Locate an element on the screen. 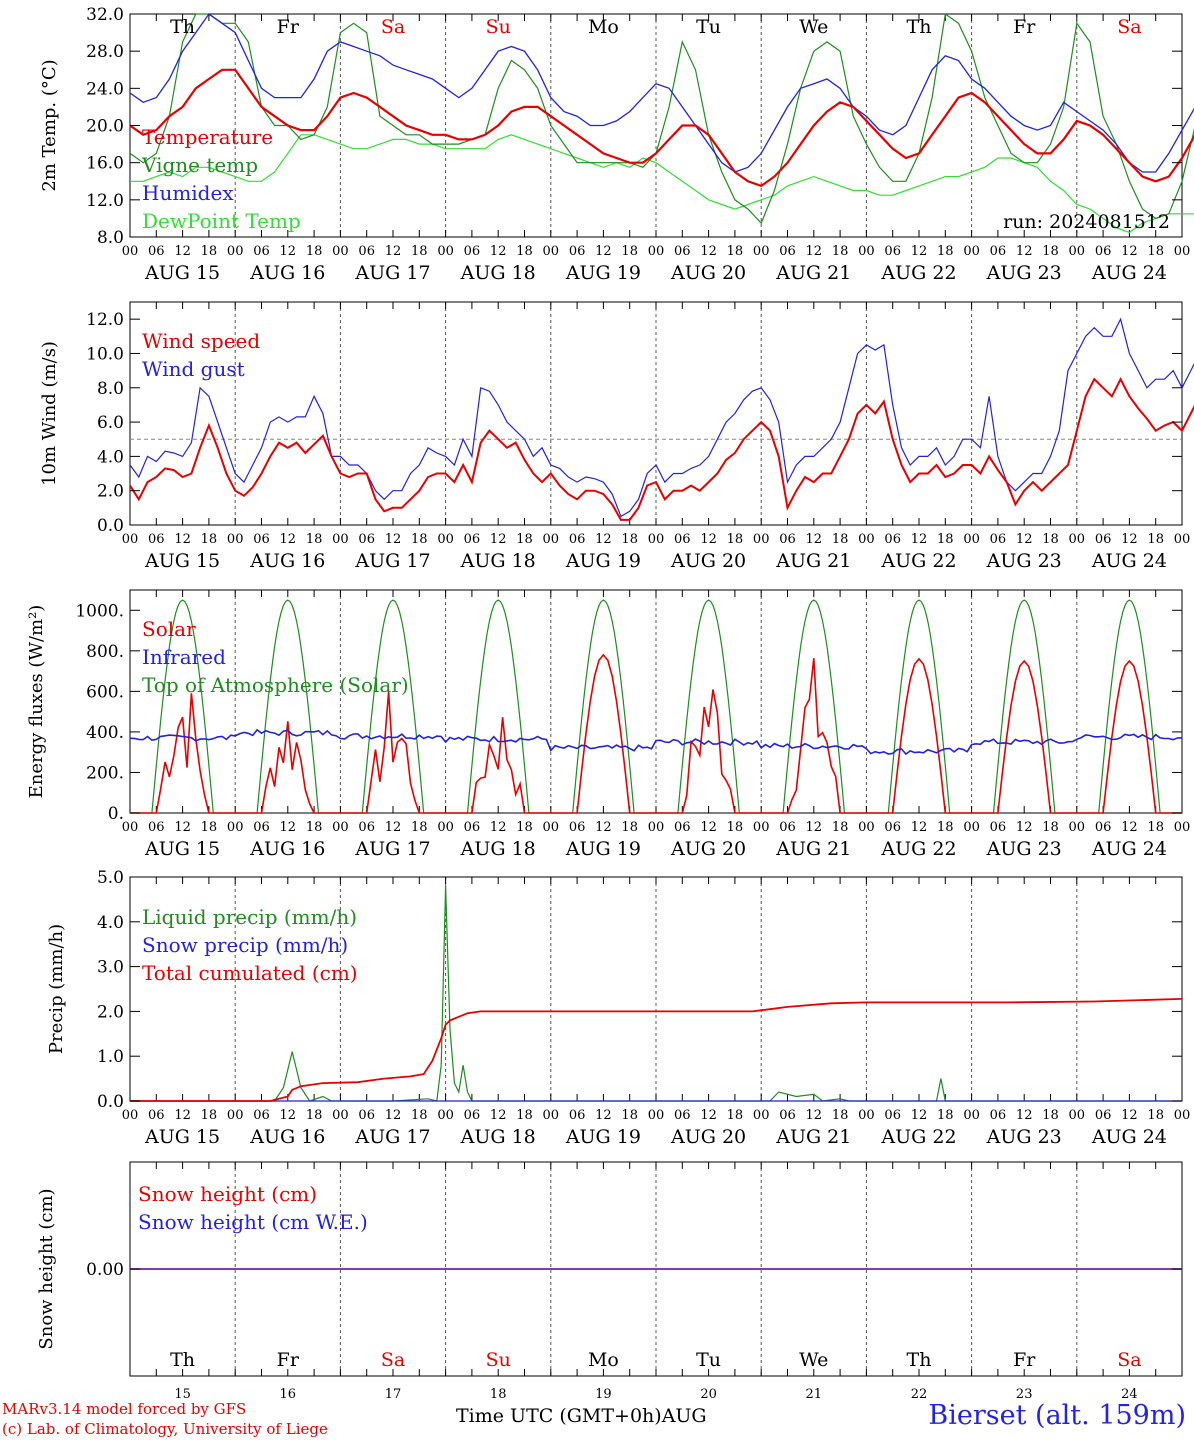 Image resolution: width=1194 pixels, height=1440 pixels. y-tick-label: 400. is located at coordinates (105, 733).